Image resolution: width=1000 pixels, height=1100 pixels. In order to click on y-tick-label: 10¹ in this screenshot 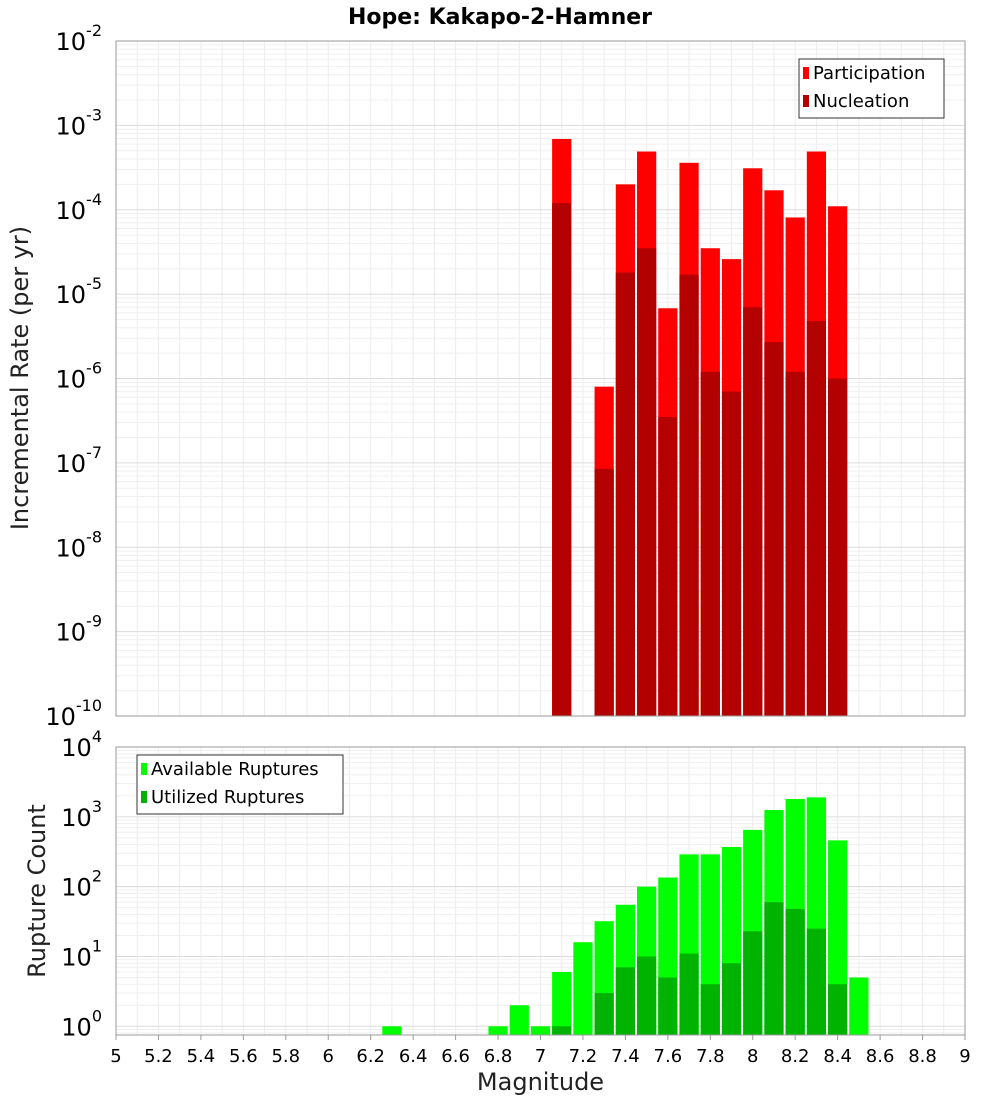, I will do `click(81, 953)`.